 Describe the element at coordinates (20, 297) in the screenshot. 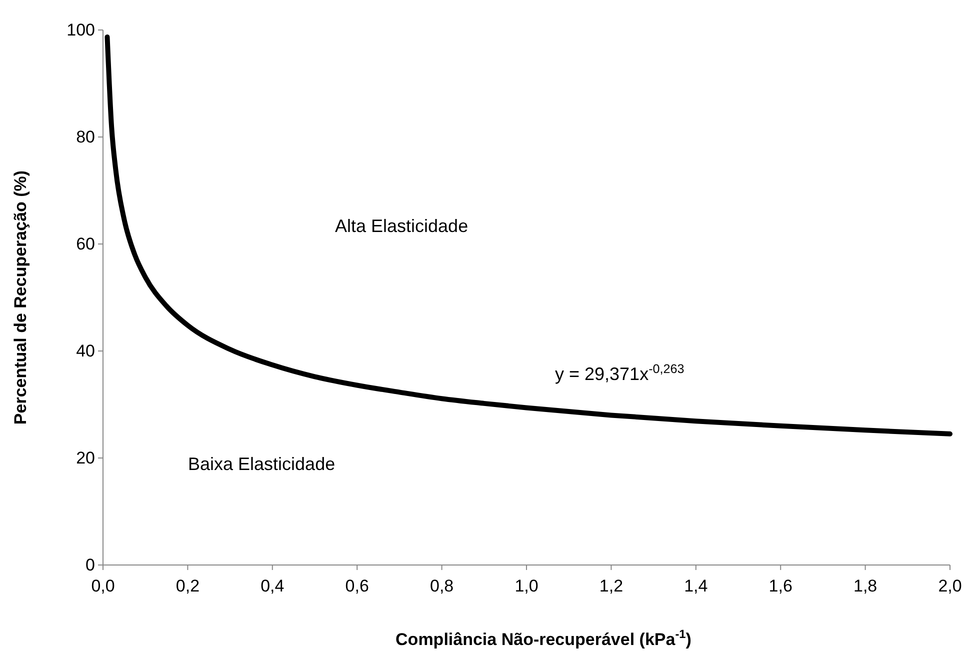

I see `y-axis-title: Percentual de Recuperação (%)` at that location.